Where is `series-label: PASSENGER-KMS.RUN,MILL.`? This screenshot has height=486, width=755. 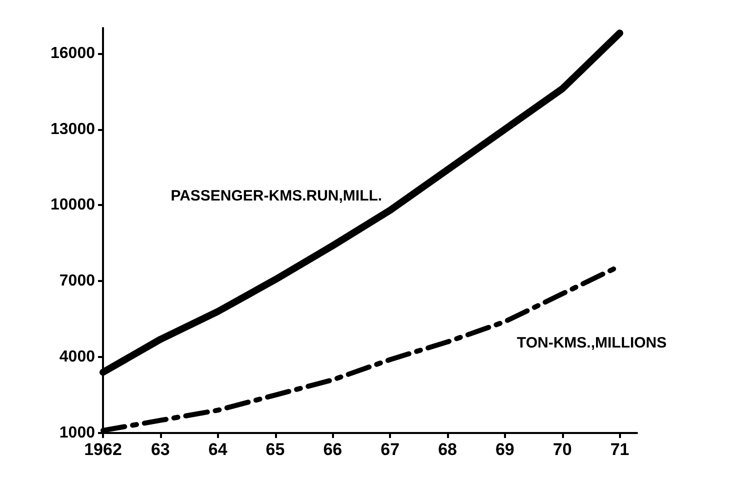 series-label: PASSENGER-KMS.RUN,MILL. is located at coordinates (276, 195).